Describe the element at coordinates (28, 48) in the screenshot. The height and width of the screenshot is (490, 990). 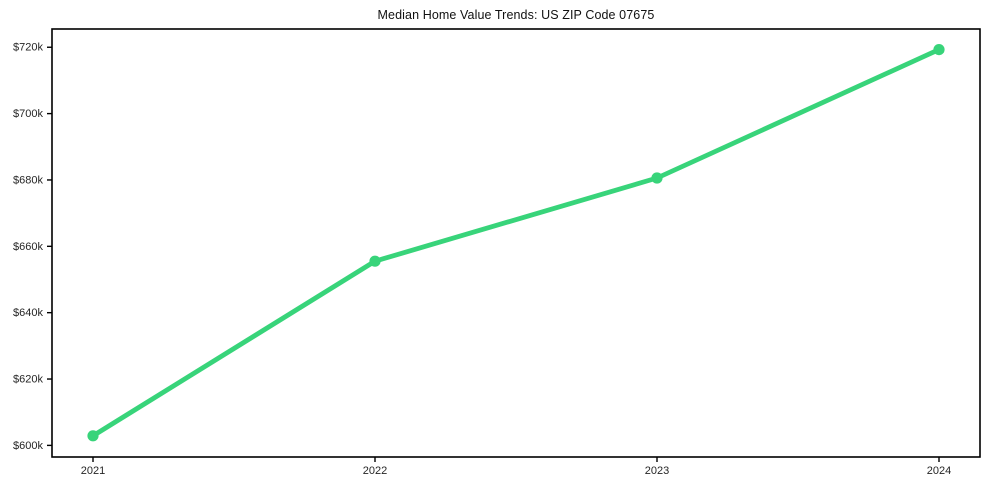
I see `y-tick-label: $720k` at that location.